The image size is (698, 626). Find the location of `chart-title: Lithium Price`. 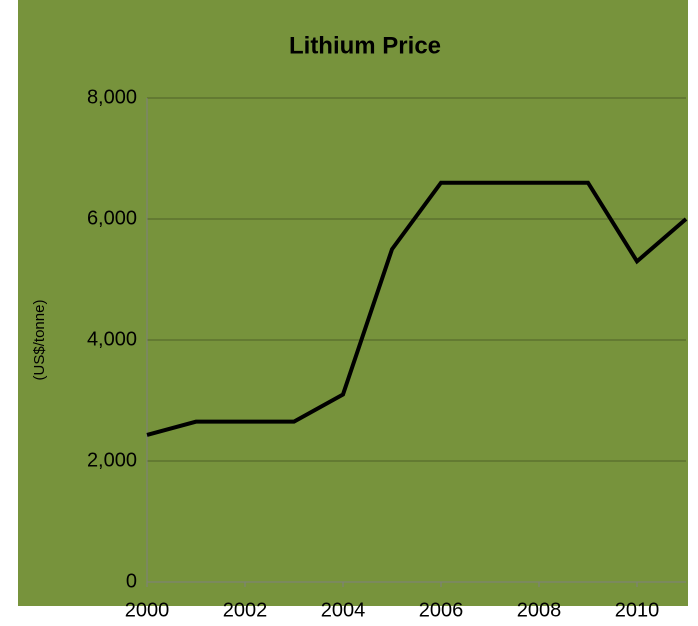

chart-title: Lithium Price is located at coordinates (365, 45).